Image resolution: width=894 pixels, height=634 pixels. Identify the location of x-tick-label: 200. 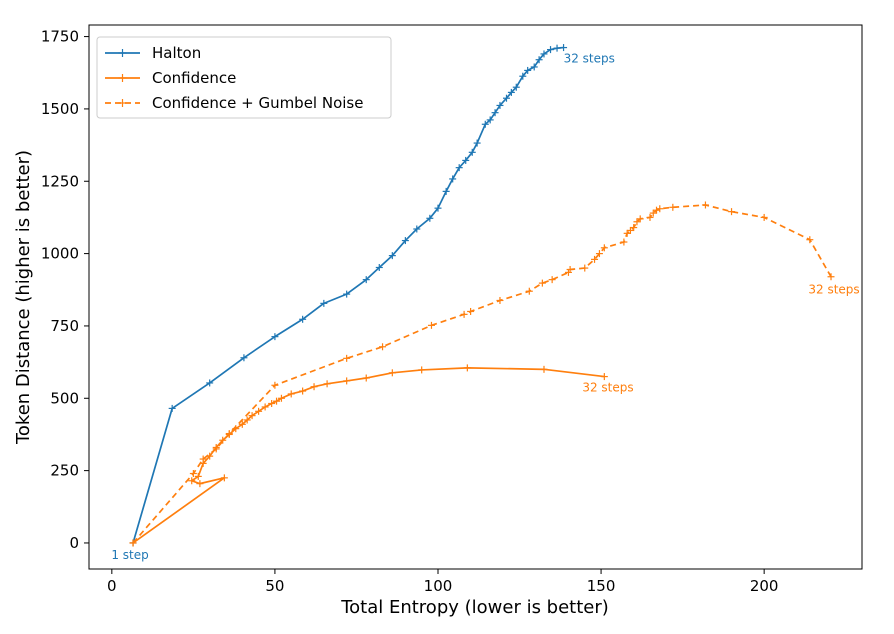
(764, 586).